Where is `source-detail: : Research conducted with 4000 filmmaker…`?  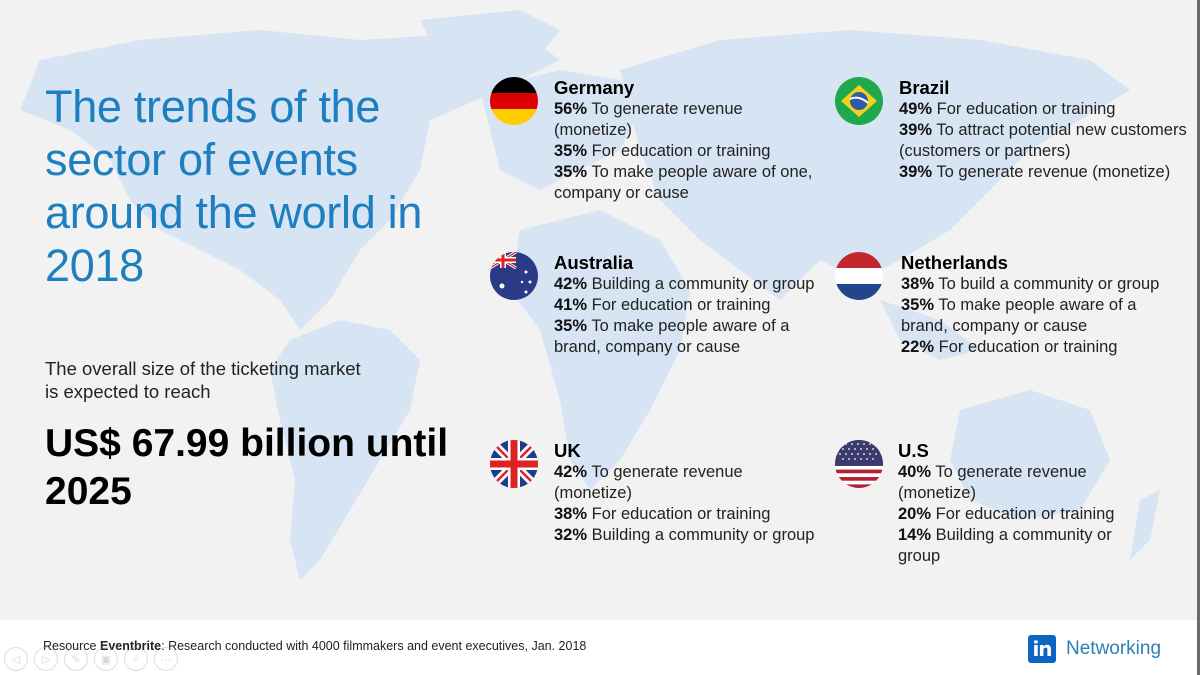 source-detail: : Research conducted with 4000 filmmaker… is located at coordinates (374, 646).